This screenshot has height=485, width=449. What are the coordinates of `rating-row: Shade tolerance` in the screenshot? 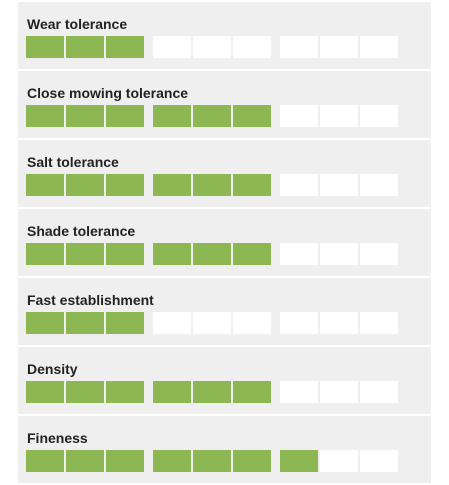 It's located at (224, 242).